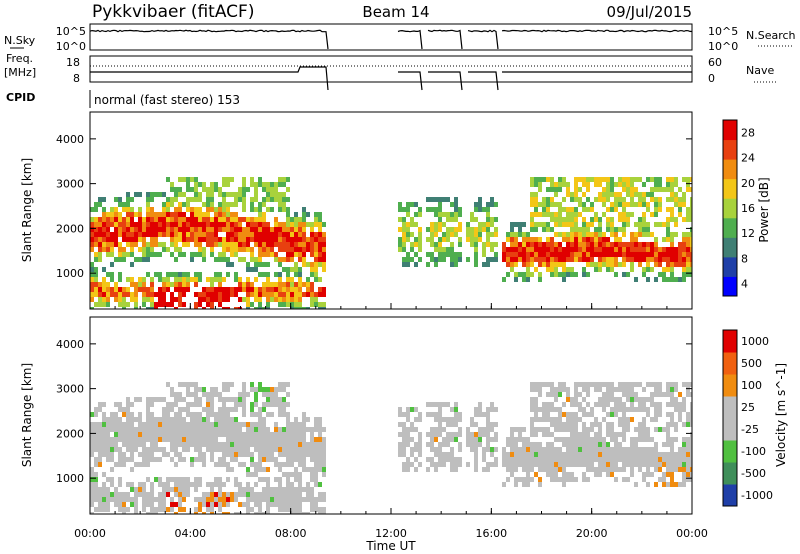 The width and height of the screenshot is (800, 554). What do you see at coordinates (391, 39) in the screenshot?
I see `nsky-trace` at bounding box center [391, 39].